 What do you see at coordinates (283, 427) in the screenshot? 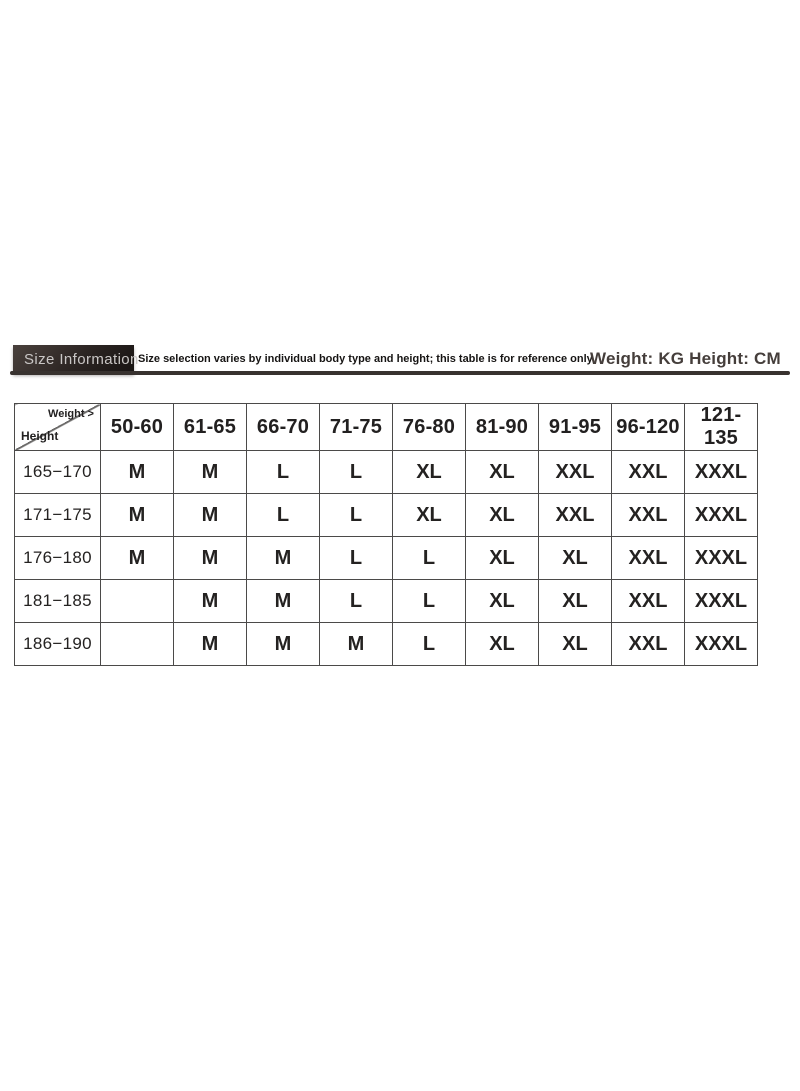
I see `weight-range-header: 66-70` at bounding box center [283, 427].